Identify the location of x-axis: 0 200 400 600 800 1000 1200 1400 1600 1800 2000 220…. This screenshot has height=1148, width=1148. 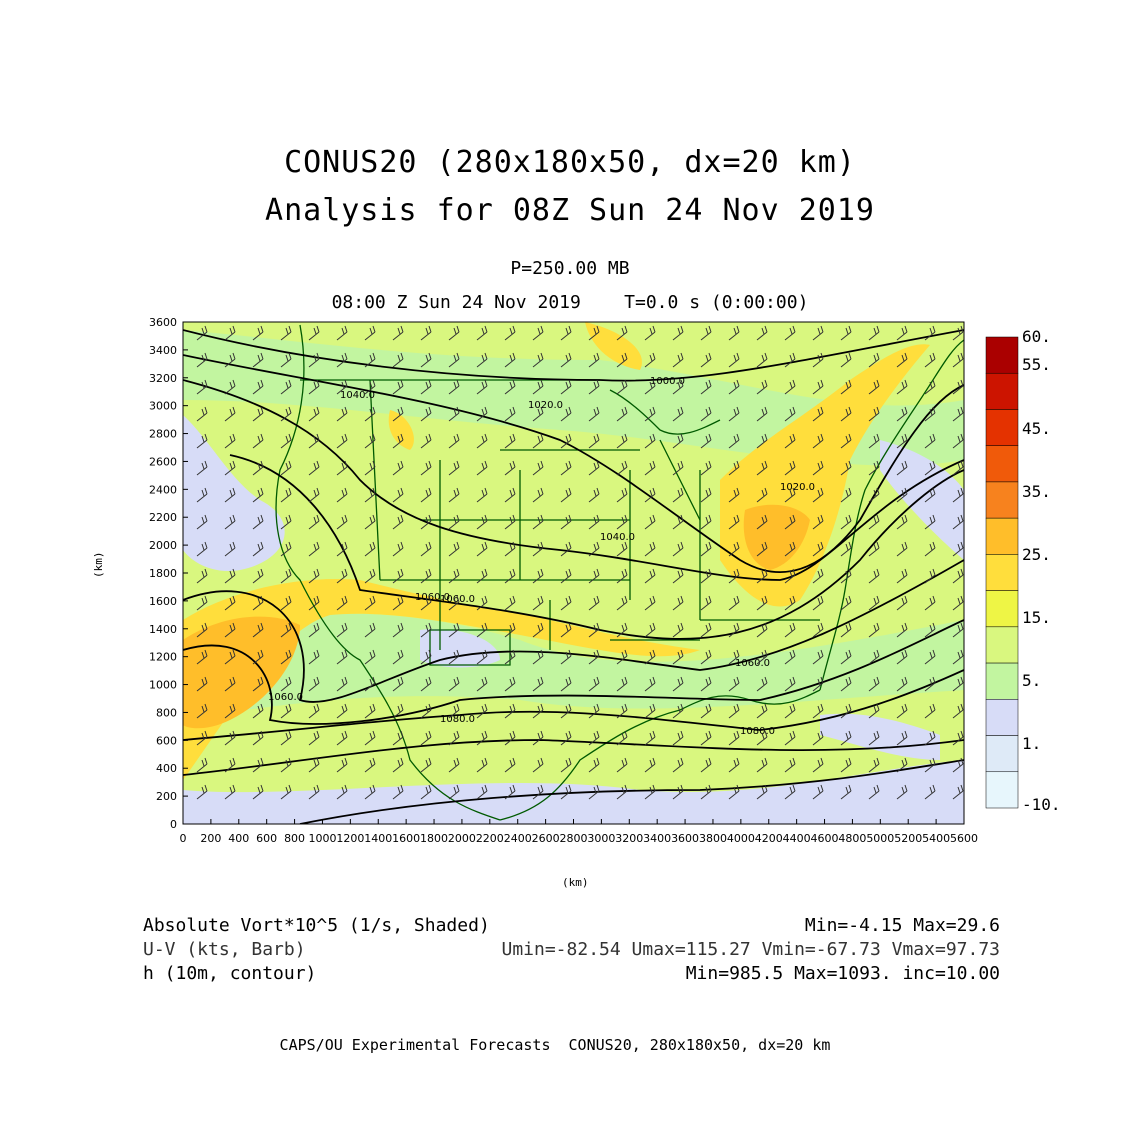
(579, 832).